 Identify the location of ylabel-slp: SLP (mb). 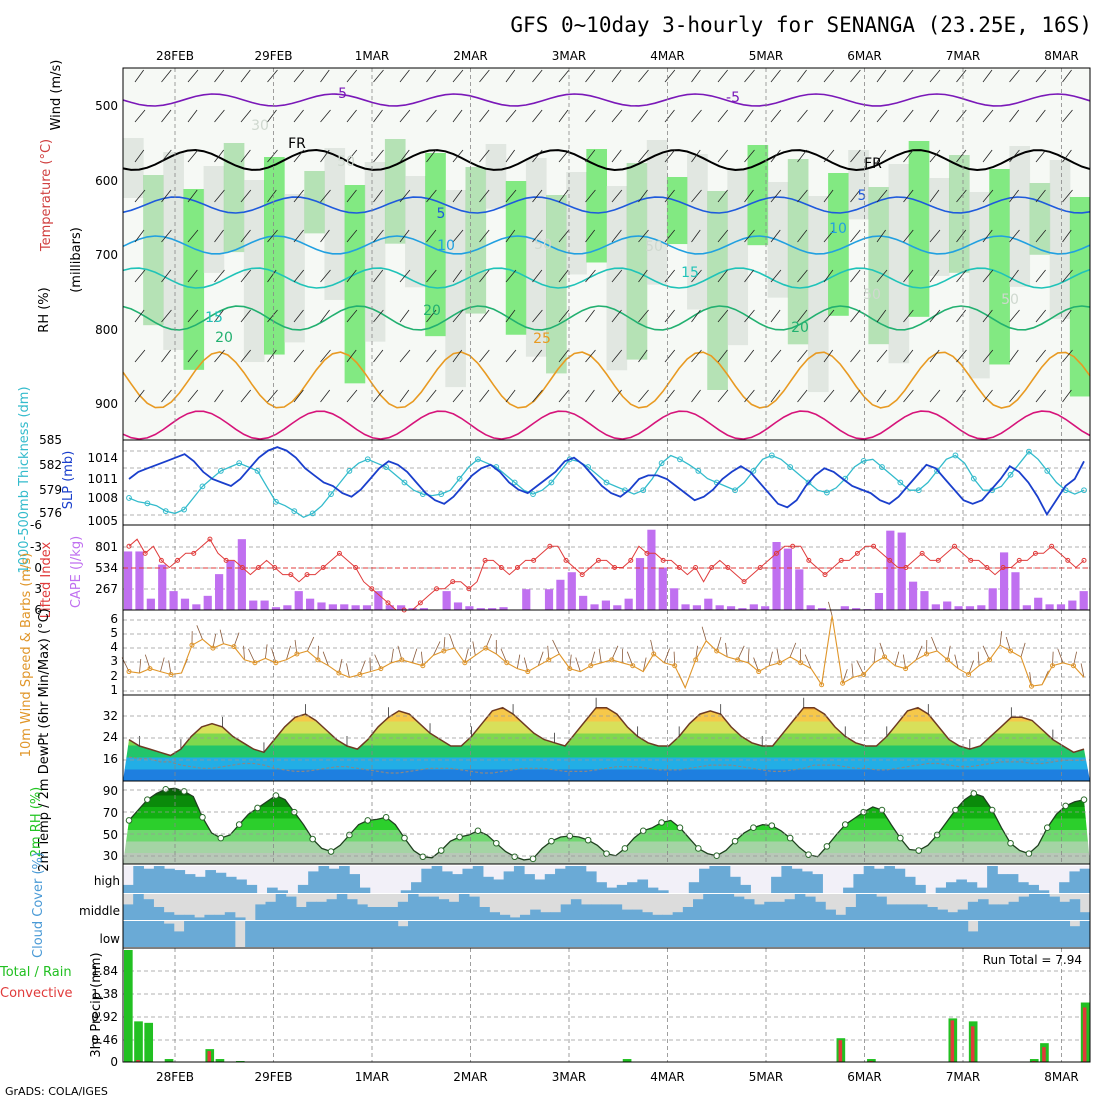
(68, 480).